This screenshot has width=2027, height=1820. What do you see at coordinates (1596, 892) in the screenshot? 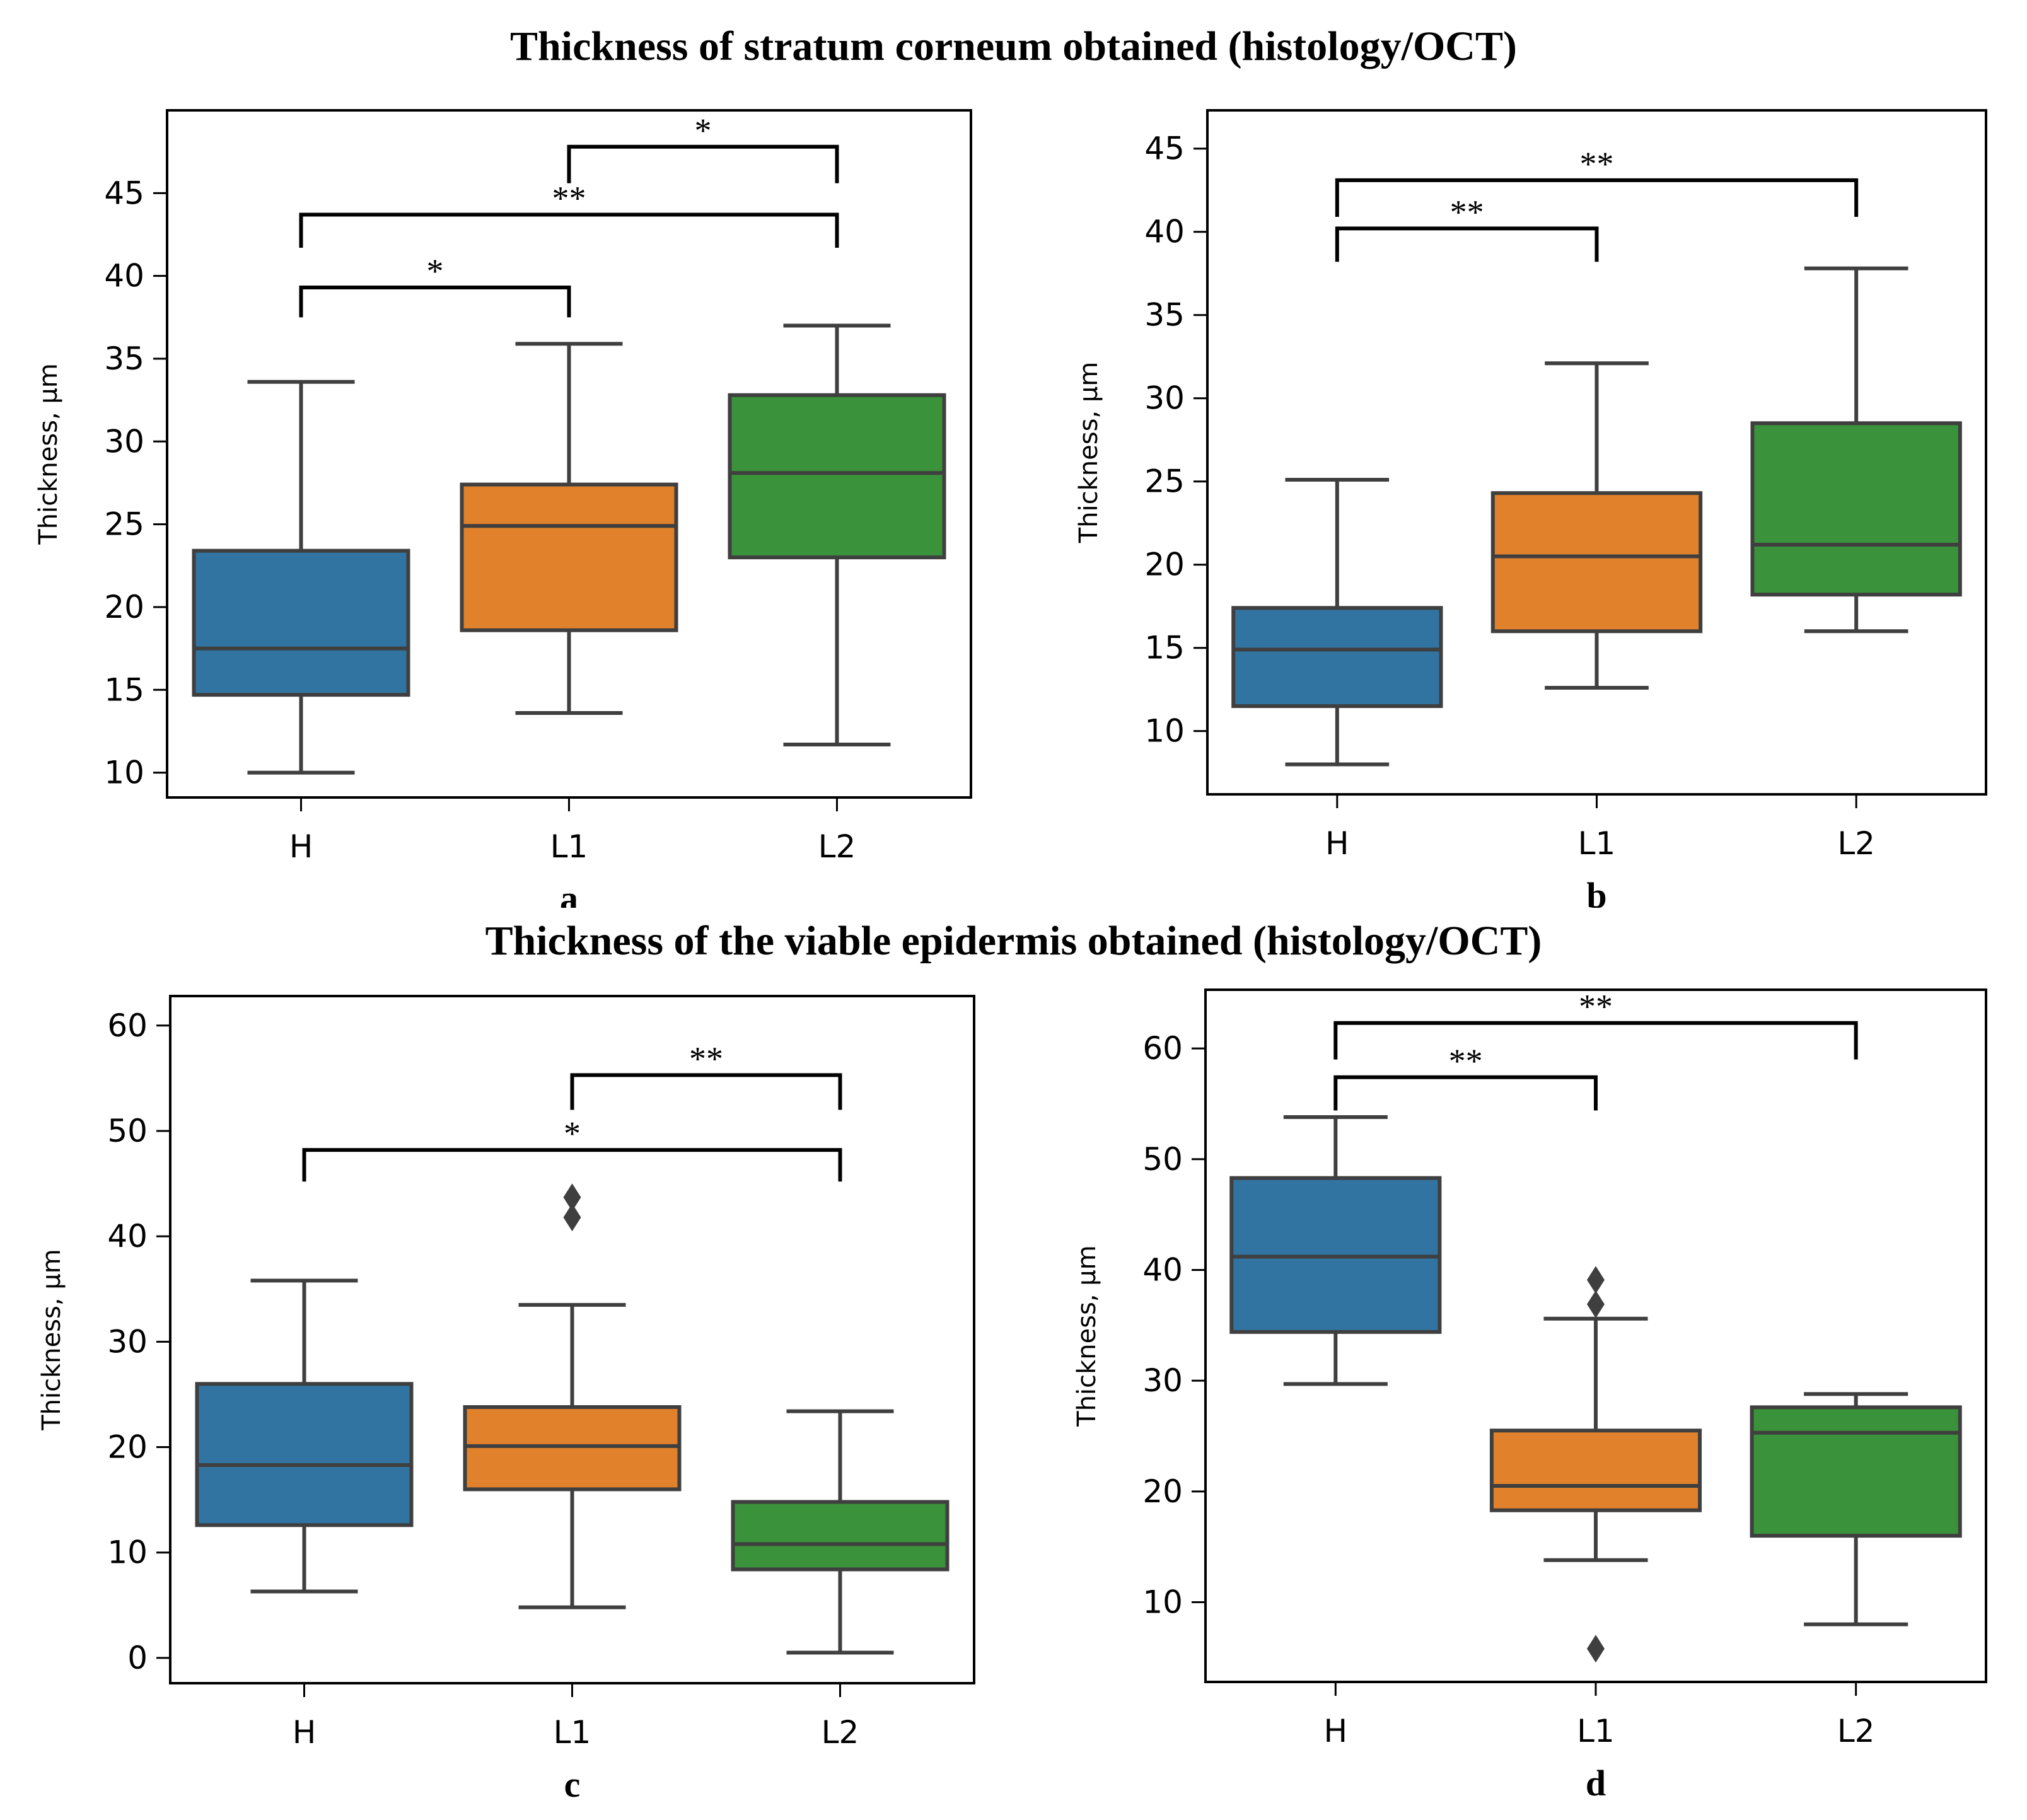
I see `panel-label: b` at bounding box center [1596, 892].